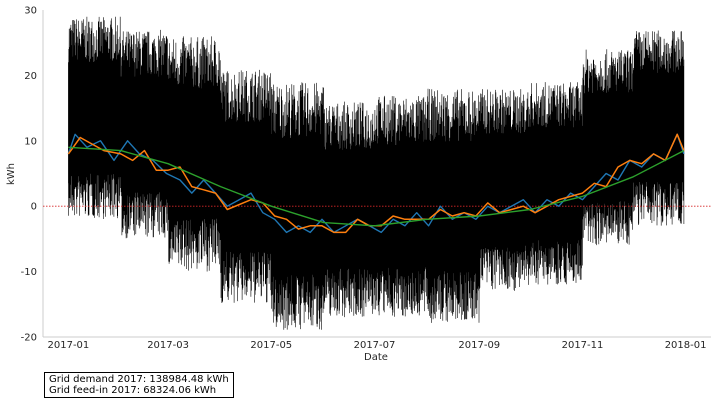  What do you see at coordinates (376, 357) in the screenshot?
I see `x-axis-label: Date` at bounding box center [376, 357].